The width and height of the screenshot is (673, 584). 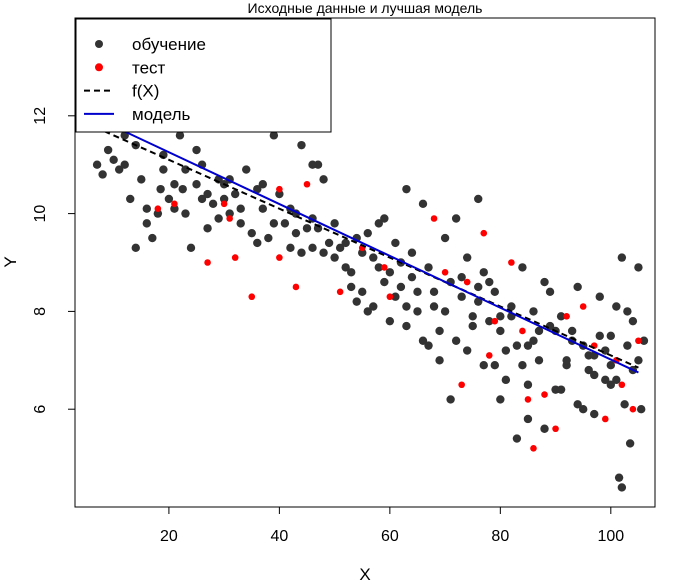 What do you see at coordinates (365, 8) in the screenshot?
I see `chart-title: Исходные данные и лучшая модель` at bounding box center [365, 8].